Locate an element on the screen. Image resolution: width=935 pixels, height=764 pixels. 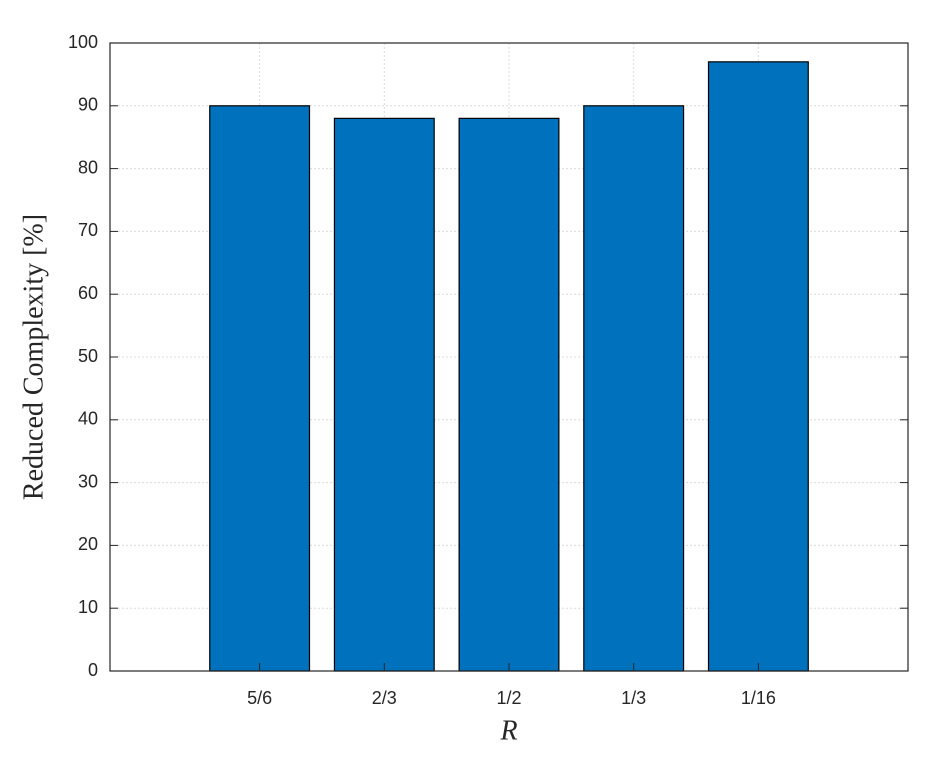
x-tick-label: 5/6 is located at coordinates (259, 698).